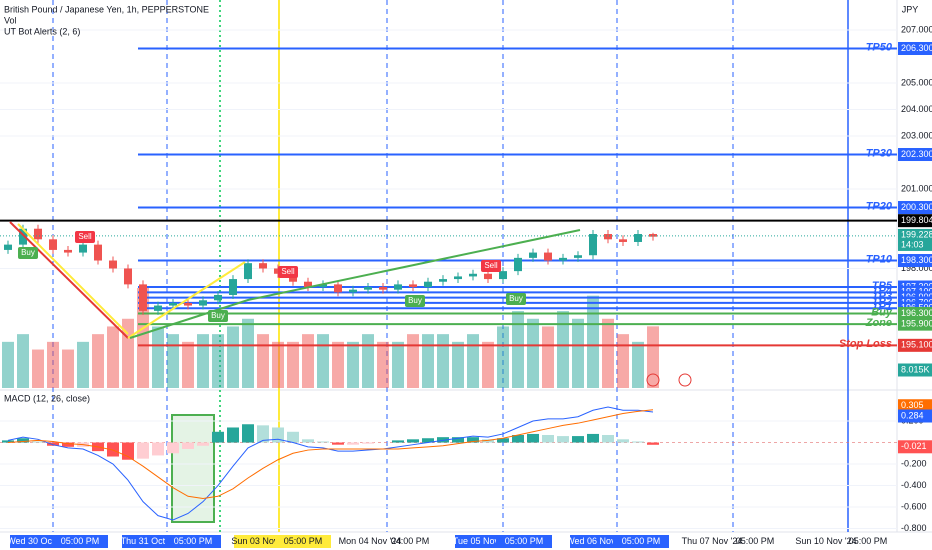 This screenshot has width=932, height=550. Describe the element at coordinates (879, 153) in the screenshot. I see `level-name: TP30` at that location.